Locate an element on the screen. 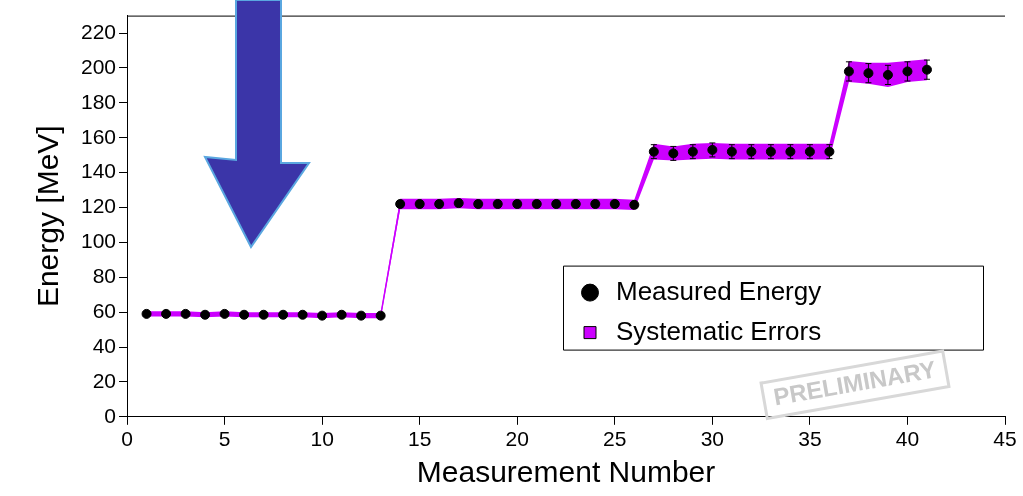 Image resolution: width=1023 pixels, height=496 pixels. y-tick-label: 220 is located at coordinates (98, 31).